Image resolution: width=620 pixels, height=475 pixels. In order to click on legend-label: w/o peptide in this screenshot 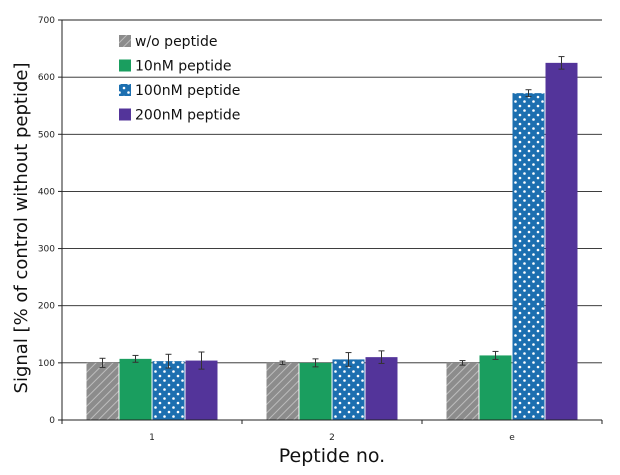, I will do `click(176, 42)`.